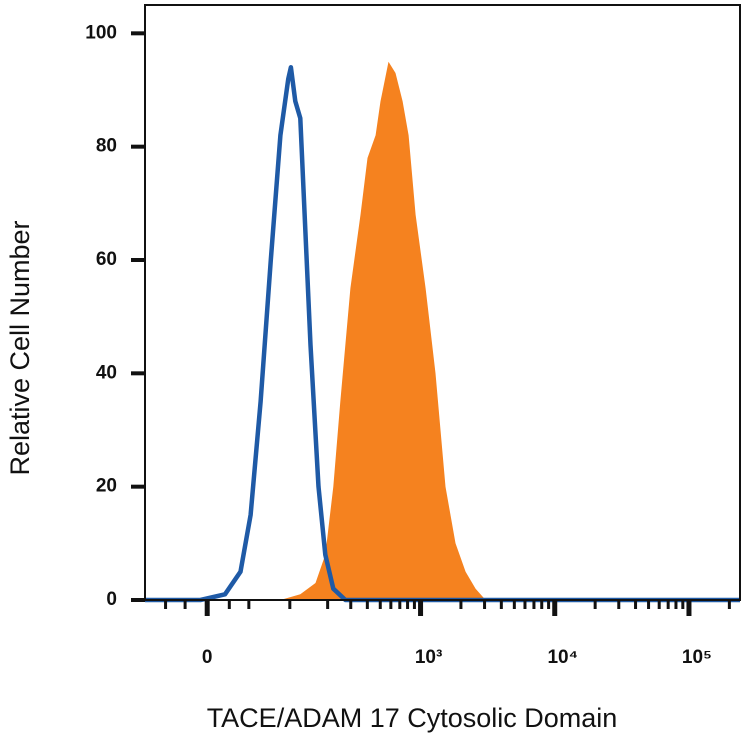  I want to click on y-tick-label: 0, so click(111, 599).